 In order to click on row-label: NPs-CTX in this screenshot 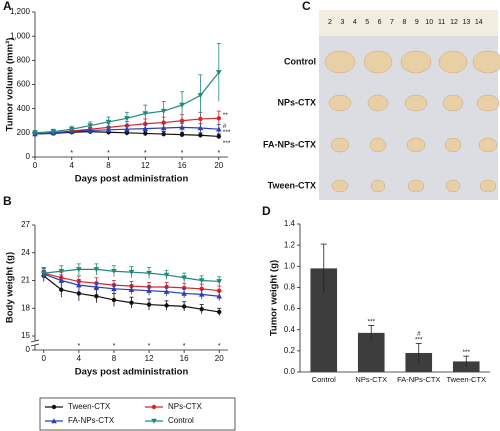, I will do `click(296, 102)`.